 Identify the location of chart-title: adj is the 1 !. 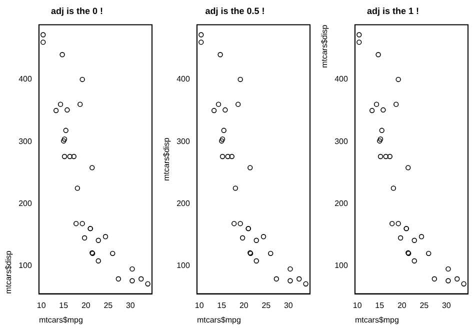
(393, 11).